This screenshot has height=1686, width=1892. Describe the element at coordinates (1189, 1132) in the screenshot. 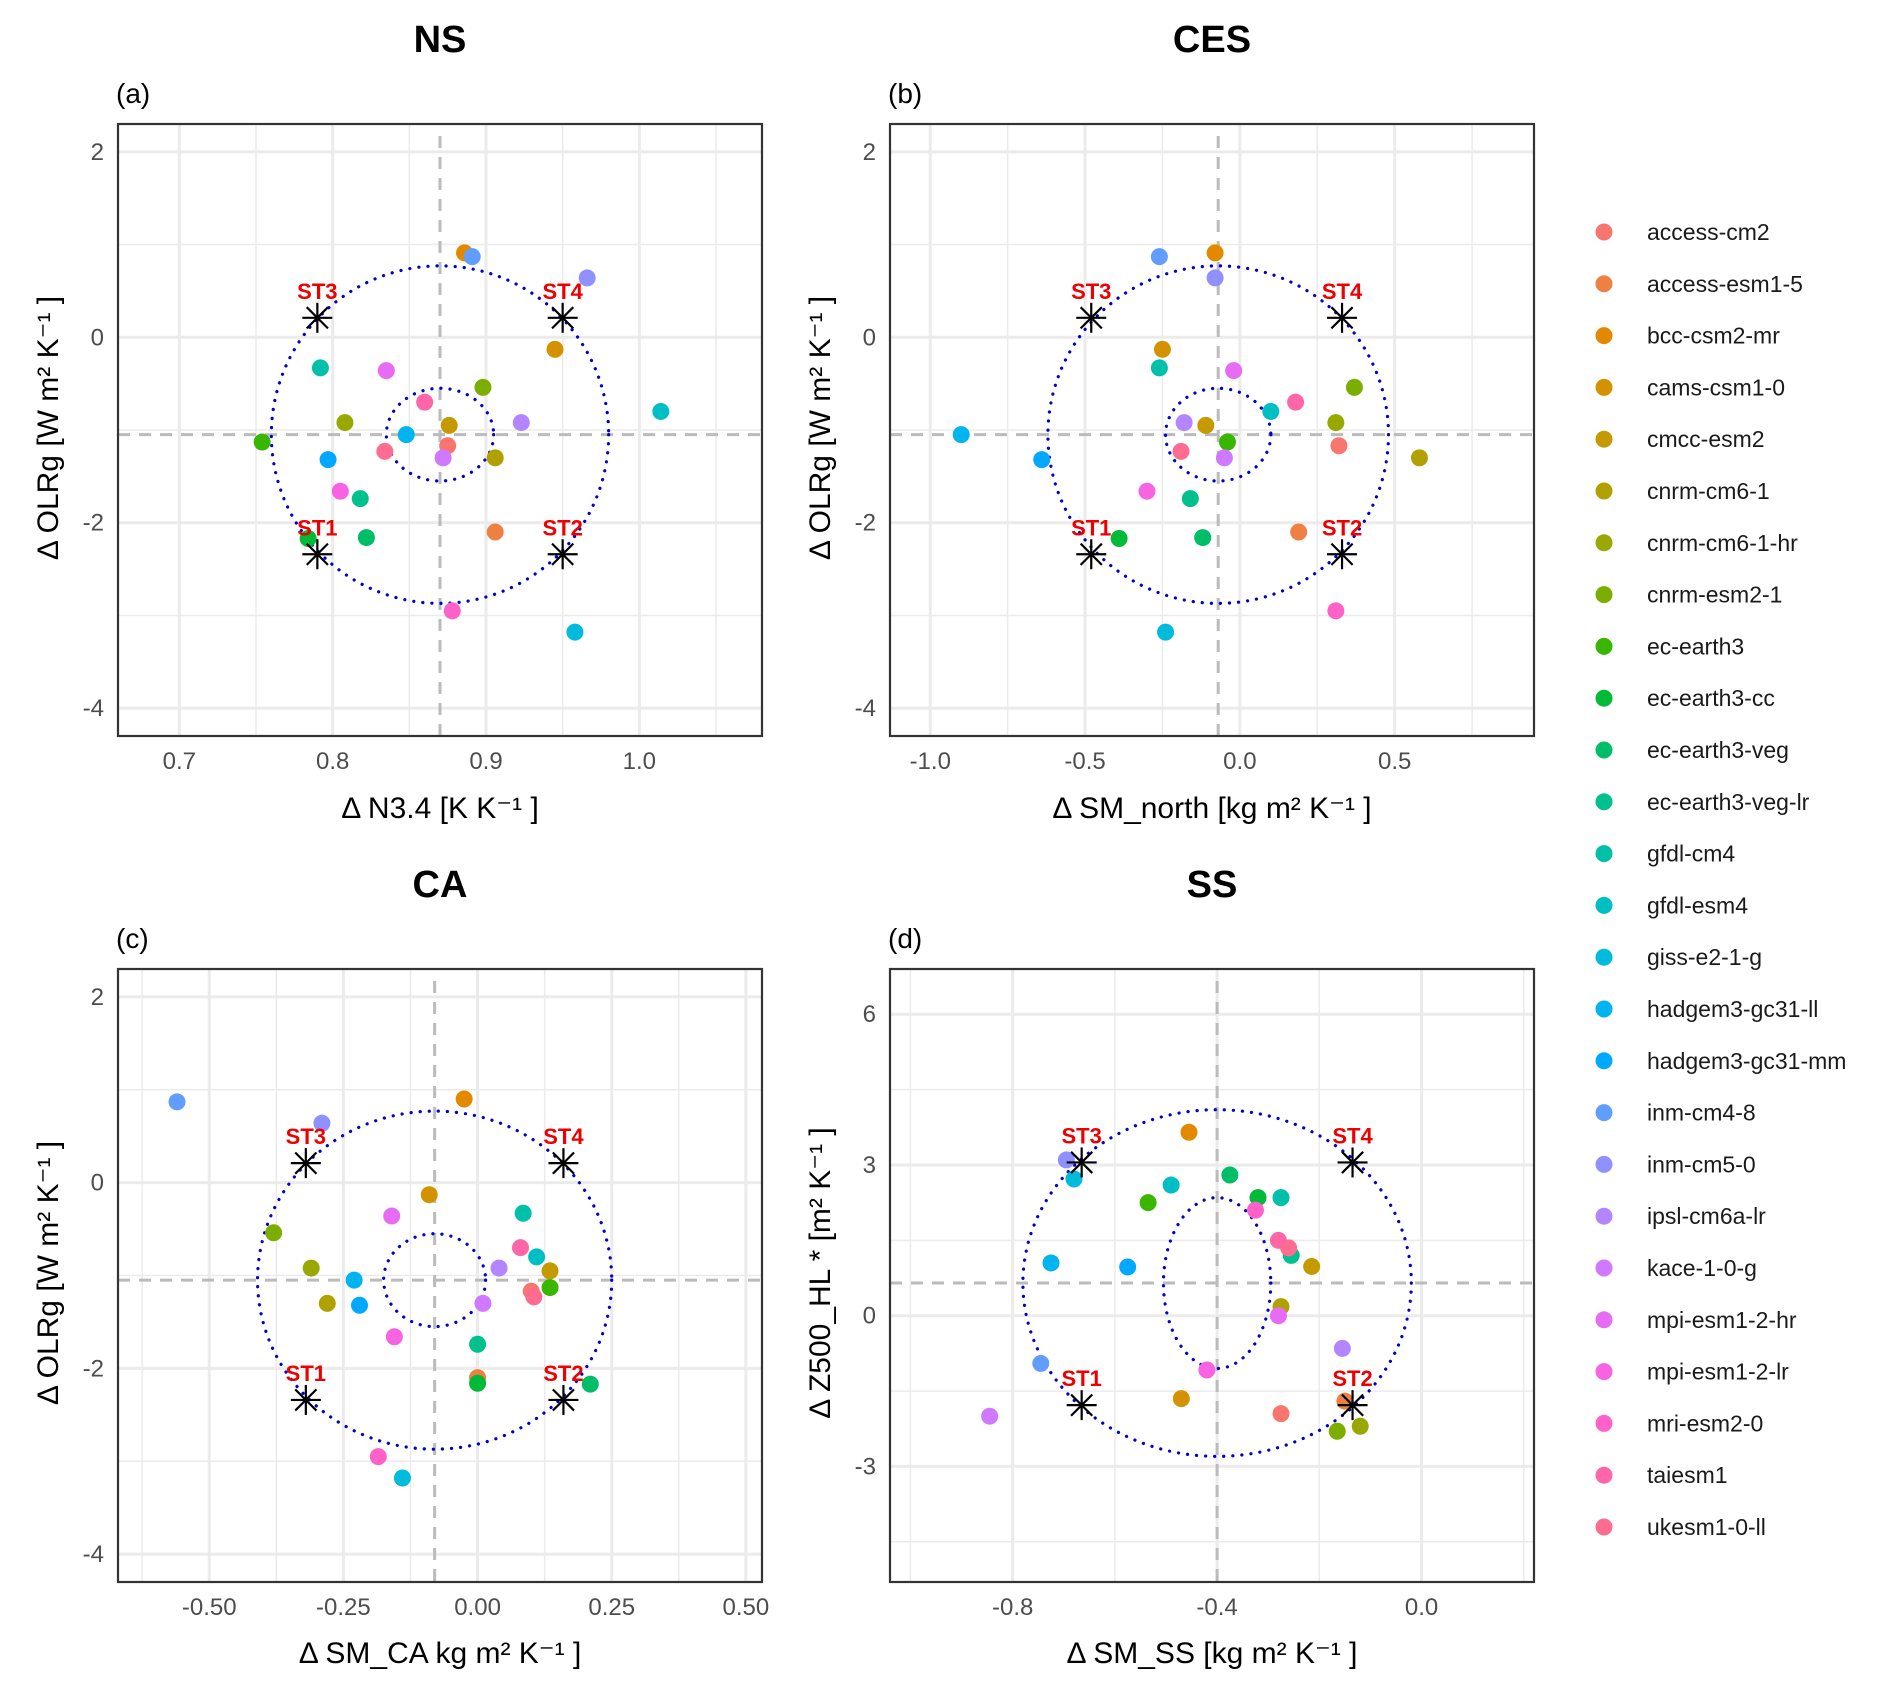

I see `point-bcc-csm2-mr` at that location.